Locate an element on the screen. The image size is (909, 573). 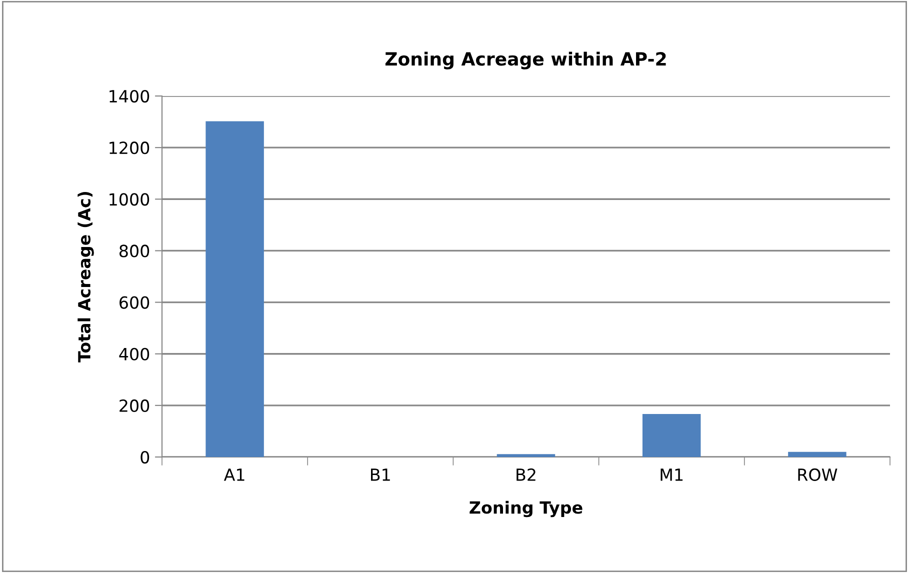
y-tick-label: 1400 is located at coordinates (130, 96).